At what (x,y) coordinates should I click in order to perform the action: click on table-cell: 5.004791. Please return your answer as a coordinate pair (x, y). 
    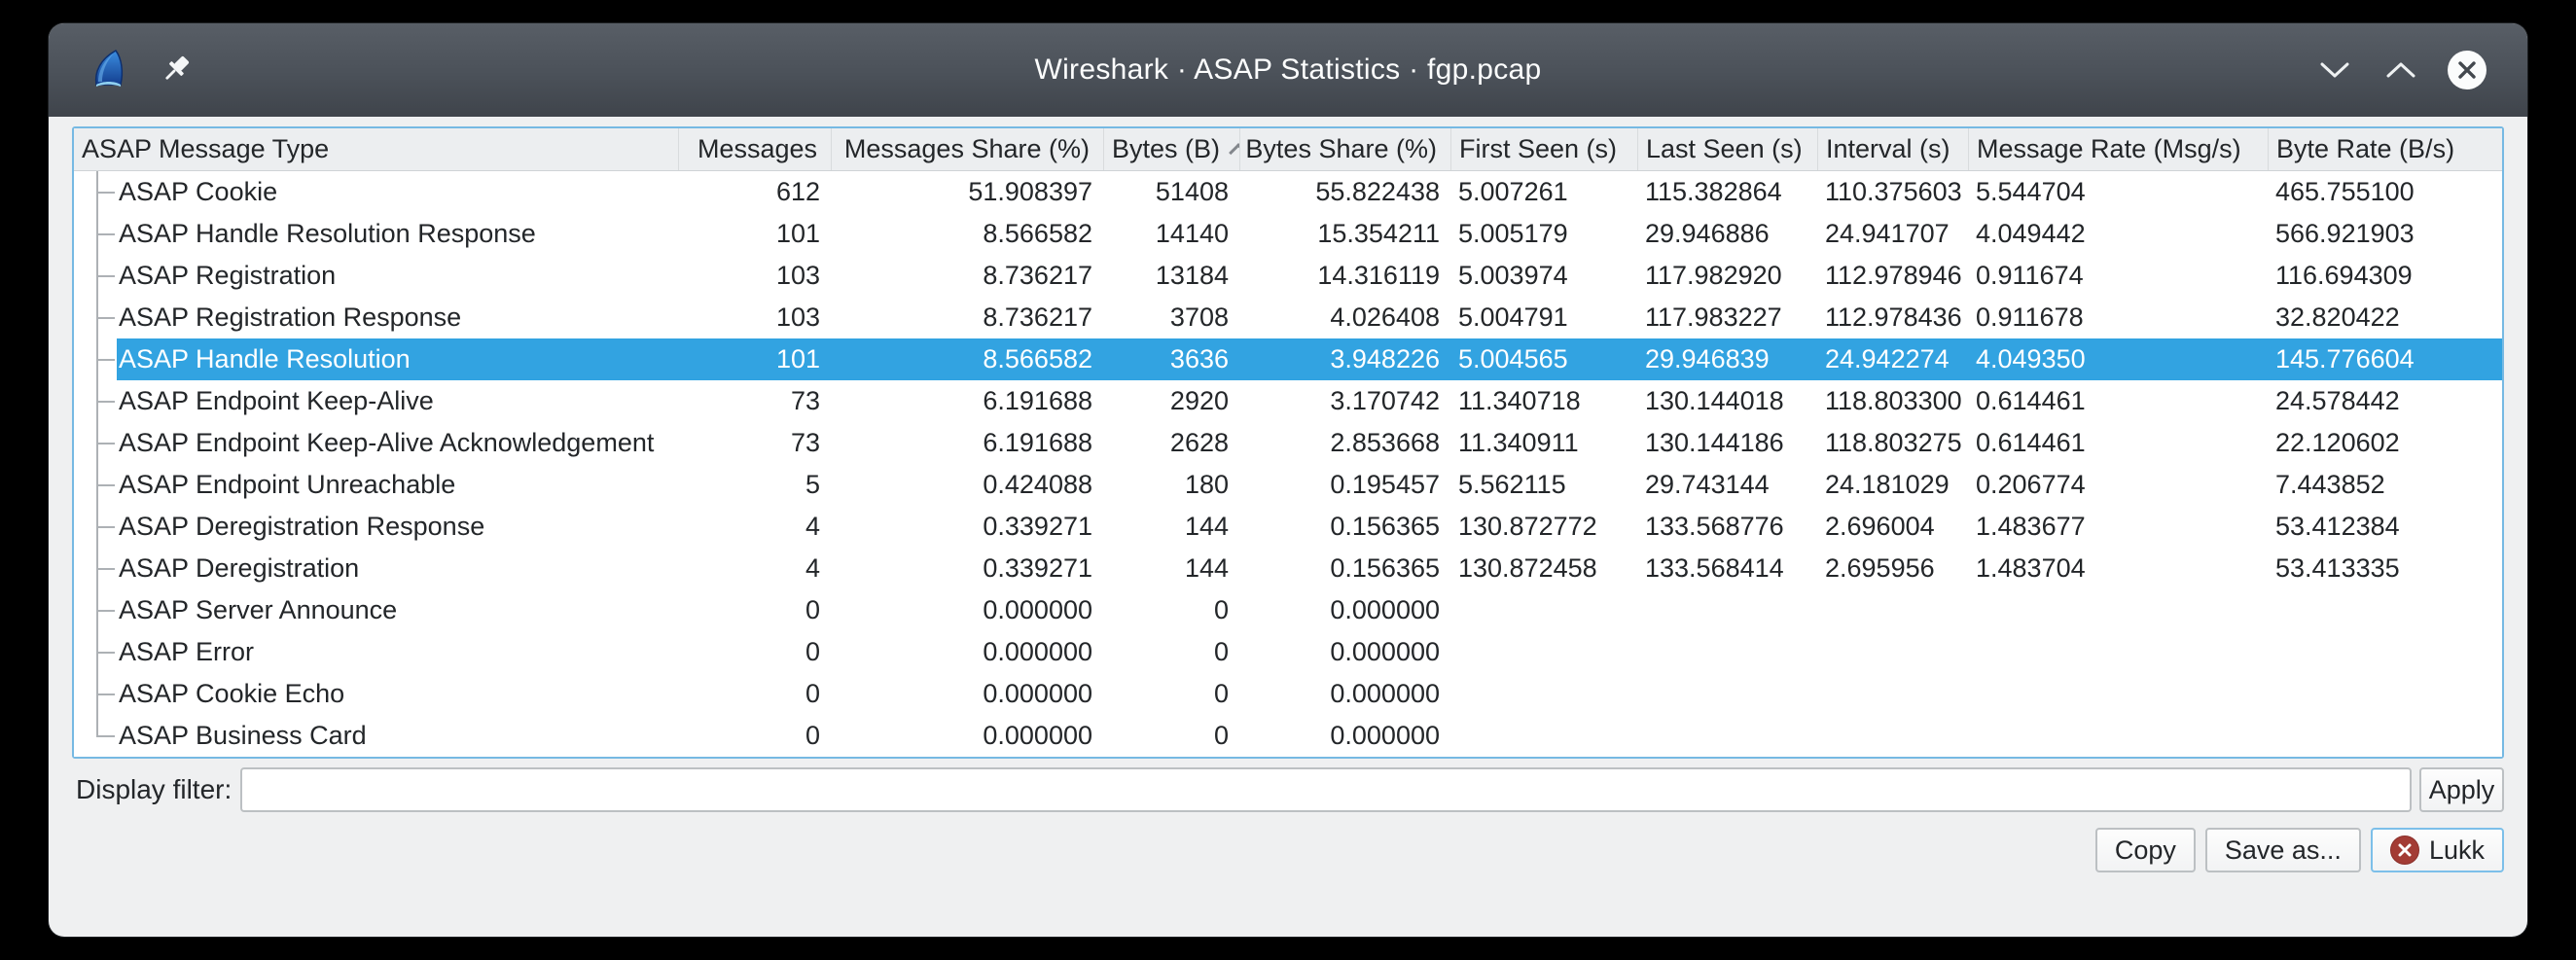
    Looking at the image, I should click on (1513, 317).